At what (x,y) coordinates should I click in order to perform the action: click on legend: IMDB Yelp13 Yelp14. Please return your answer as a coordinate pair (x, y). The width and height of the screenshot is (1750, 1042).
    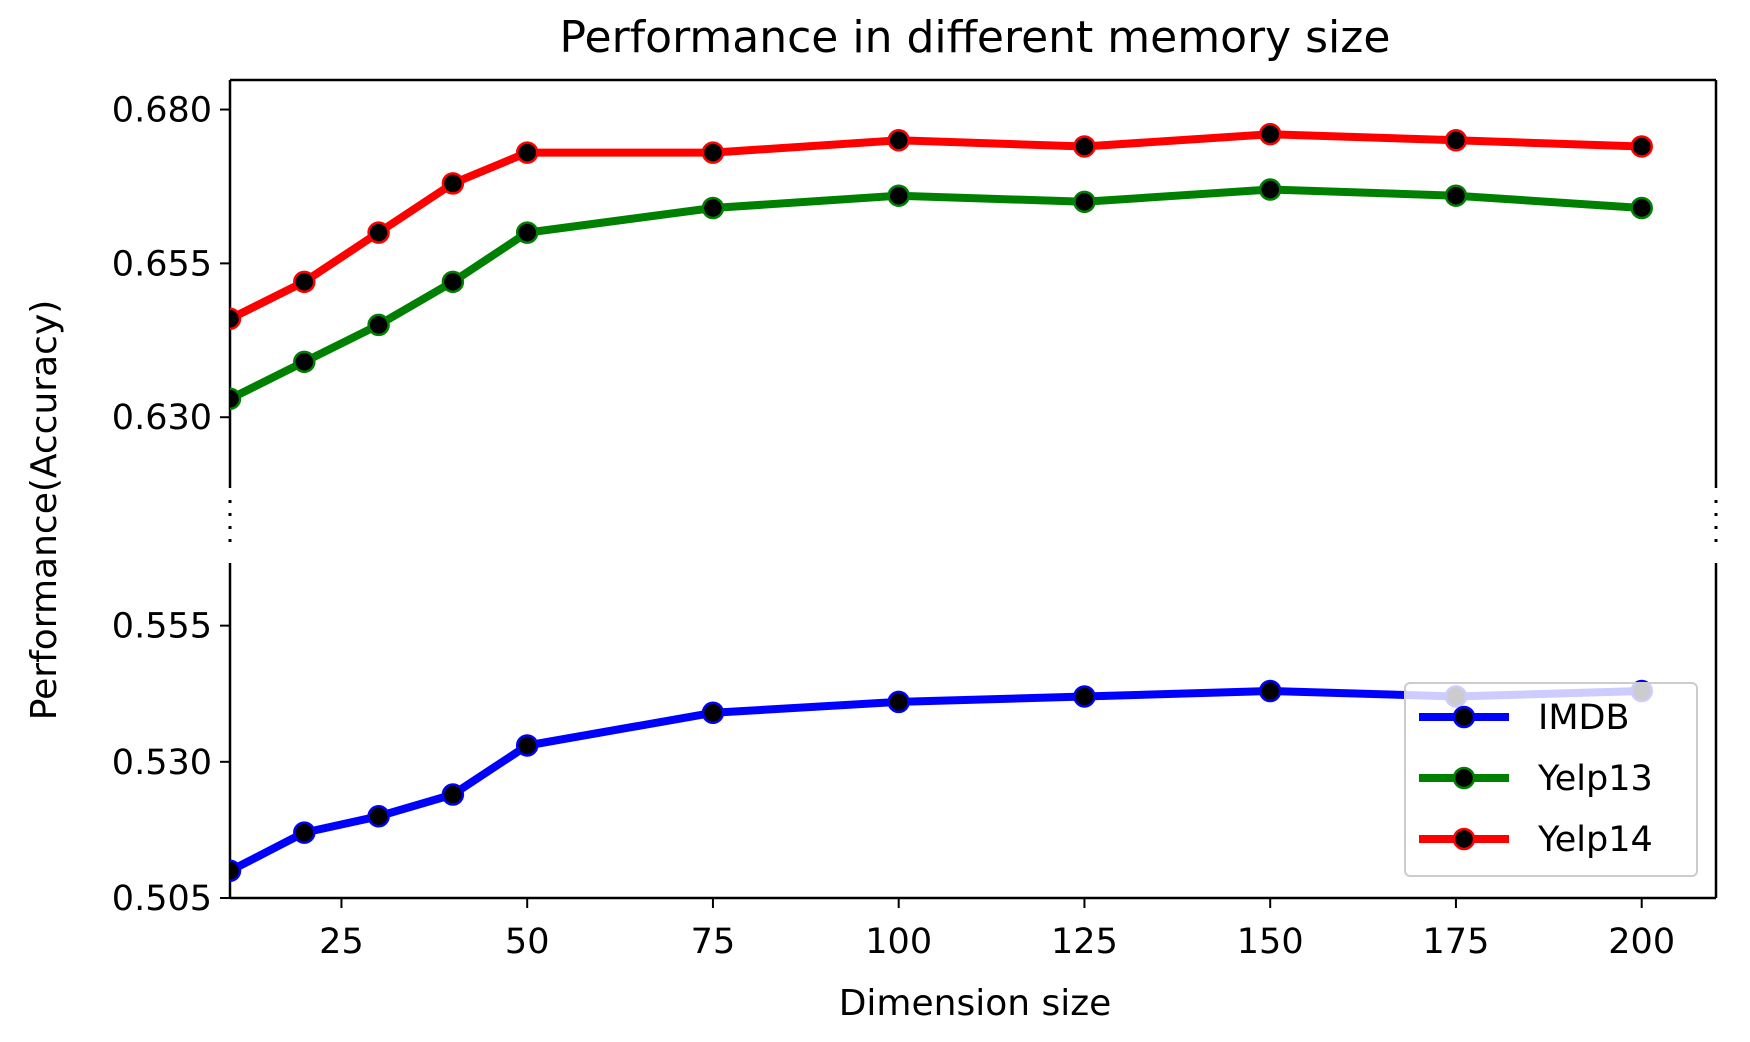
    Looking at the image, I should click on (1551, 779).